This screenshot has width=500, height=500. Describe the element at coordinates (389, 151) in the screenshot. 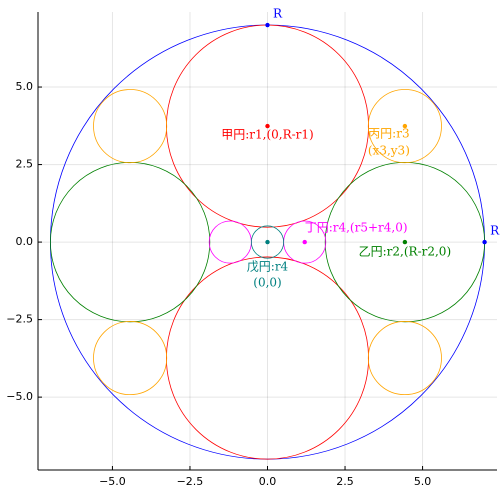

I see `annotation: (x3,y3)` at that location.